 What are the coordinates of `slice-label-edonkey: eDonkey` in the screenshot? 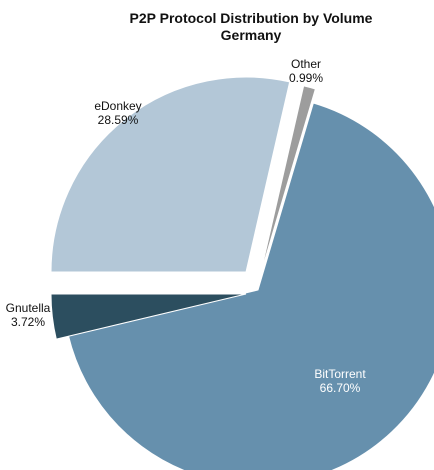 It's located at (117, 106).